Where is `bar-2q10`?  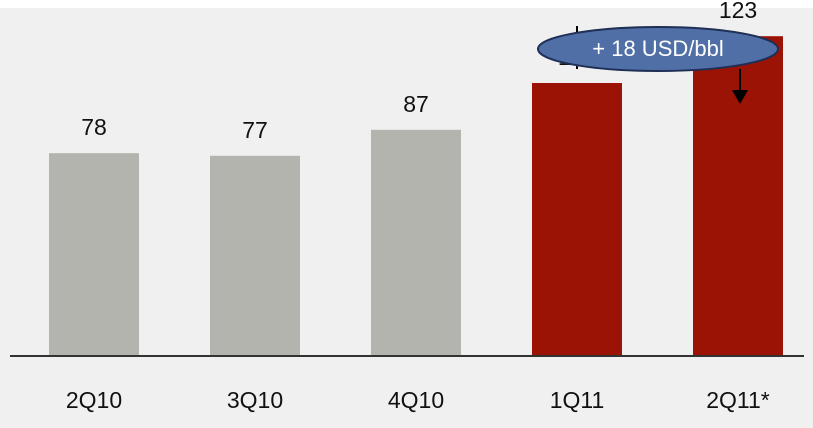
bar-2q10 is located at coordinates (94, 254).